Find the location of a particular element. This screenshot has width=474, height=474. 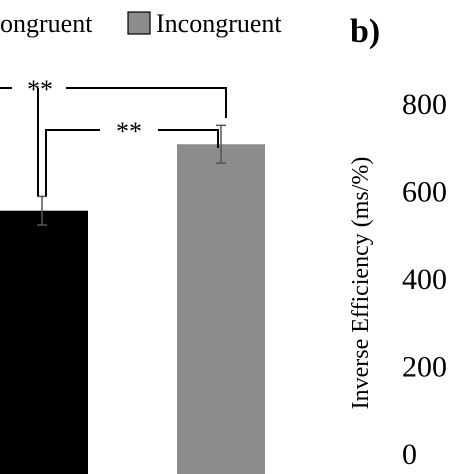

y-axis-label: Inverse Efficiency (ms/%) is located at coordinates (361, 283).